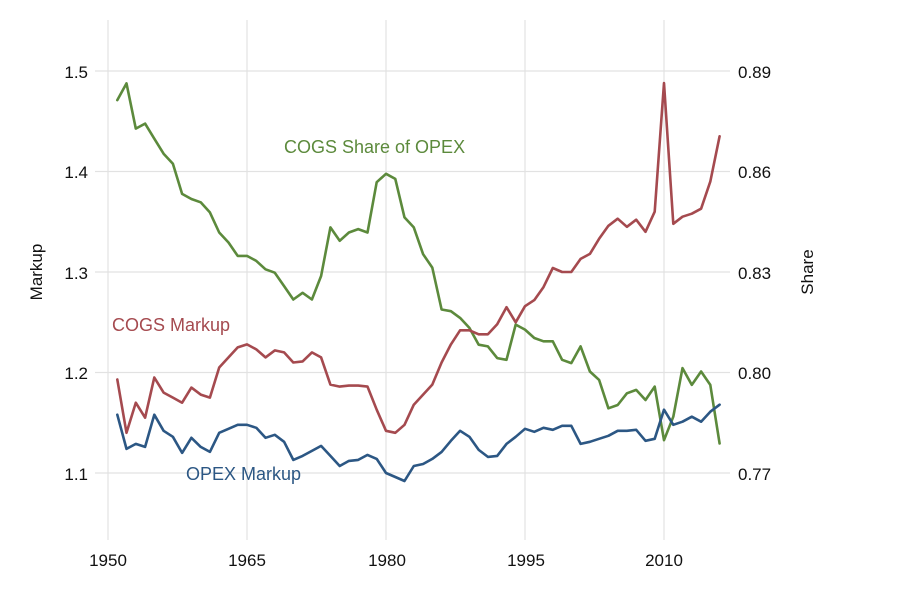 Image resolution: width=917 pixels, height=611 pixels. I want to click on y-left-tick-label: 1.5, so click(76, 72).